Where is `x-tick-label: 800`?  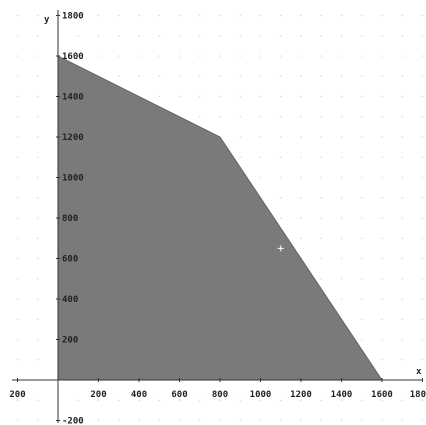
x-tick-label: 800 is located at coordinates (220, 395).